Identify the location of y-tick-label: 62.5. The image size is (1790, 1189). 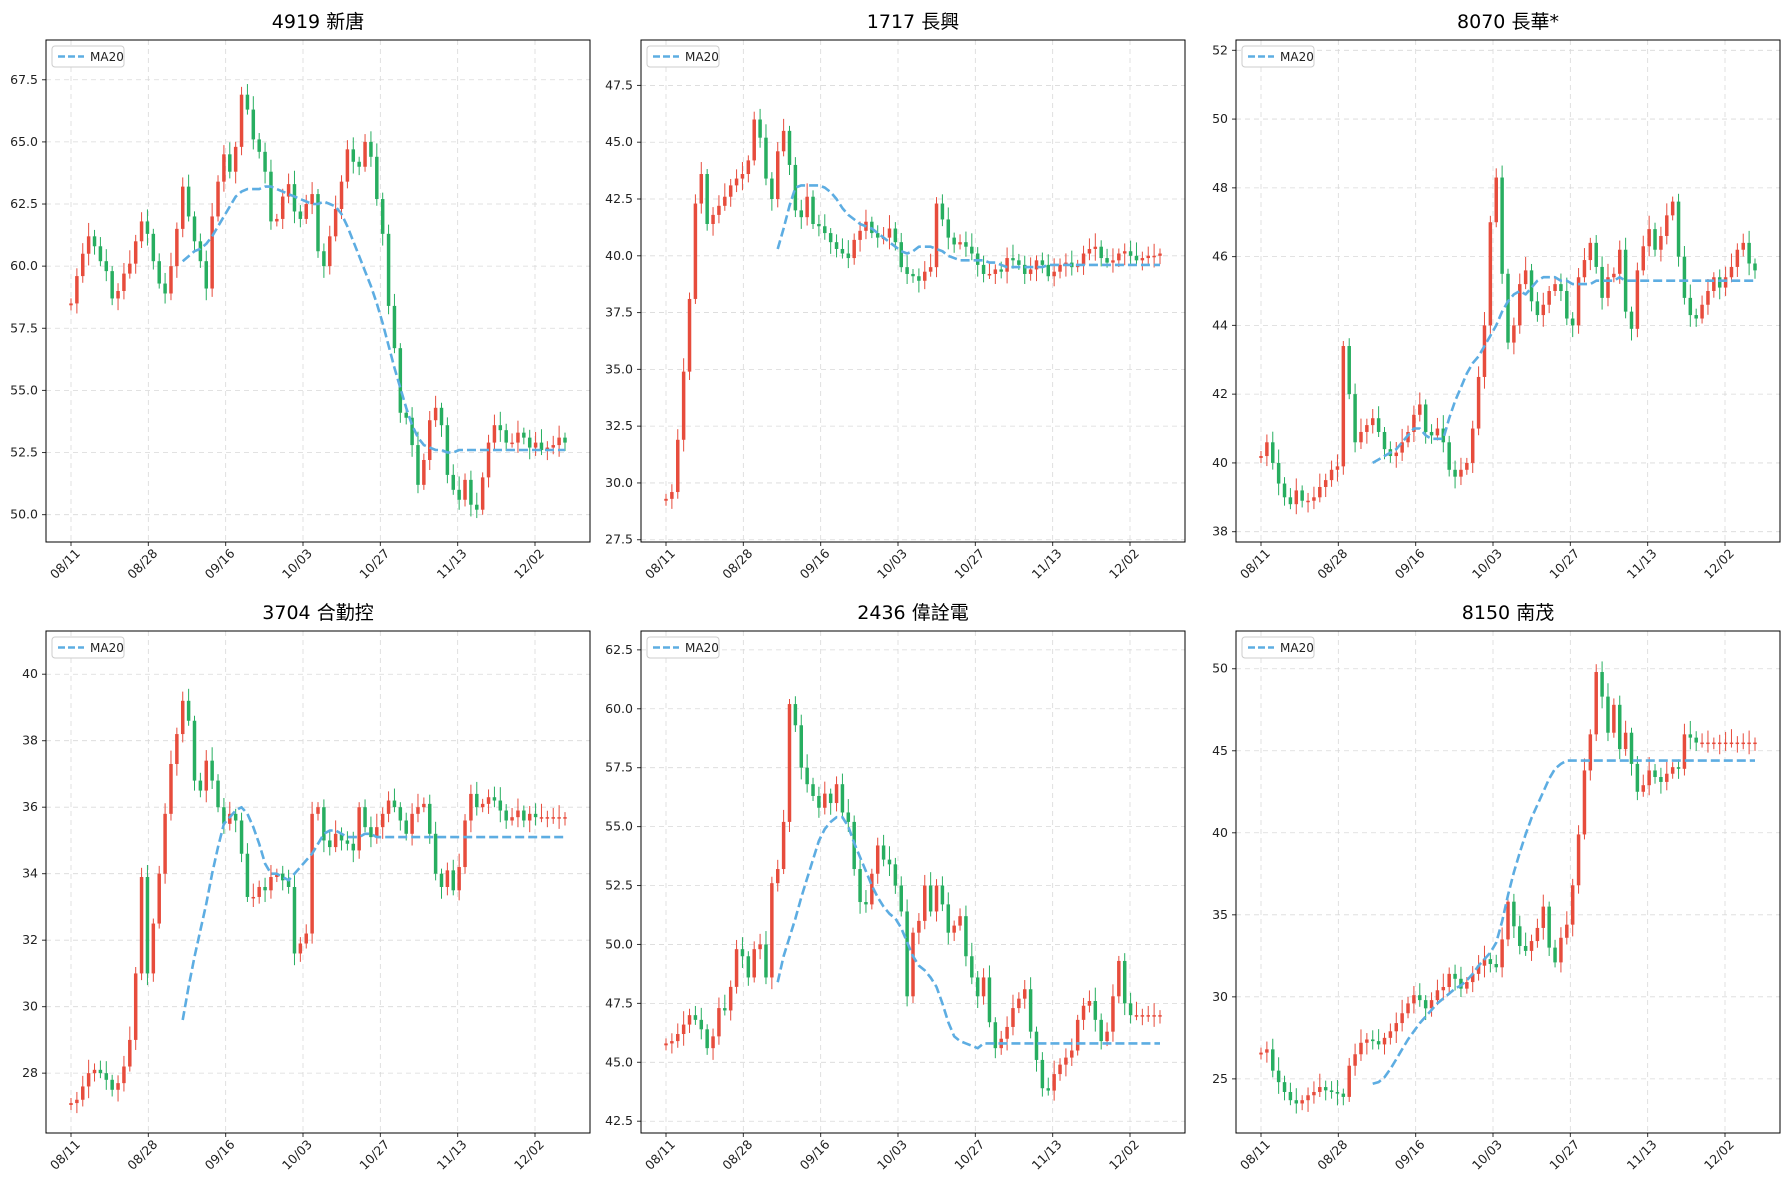
(24, 203).